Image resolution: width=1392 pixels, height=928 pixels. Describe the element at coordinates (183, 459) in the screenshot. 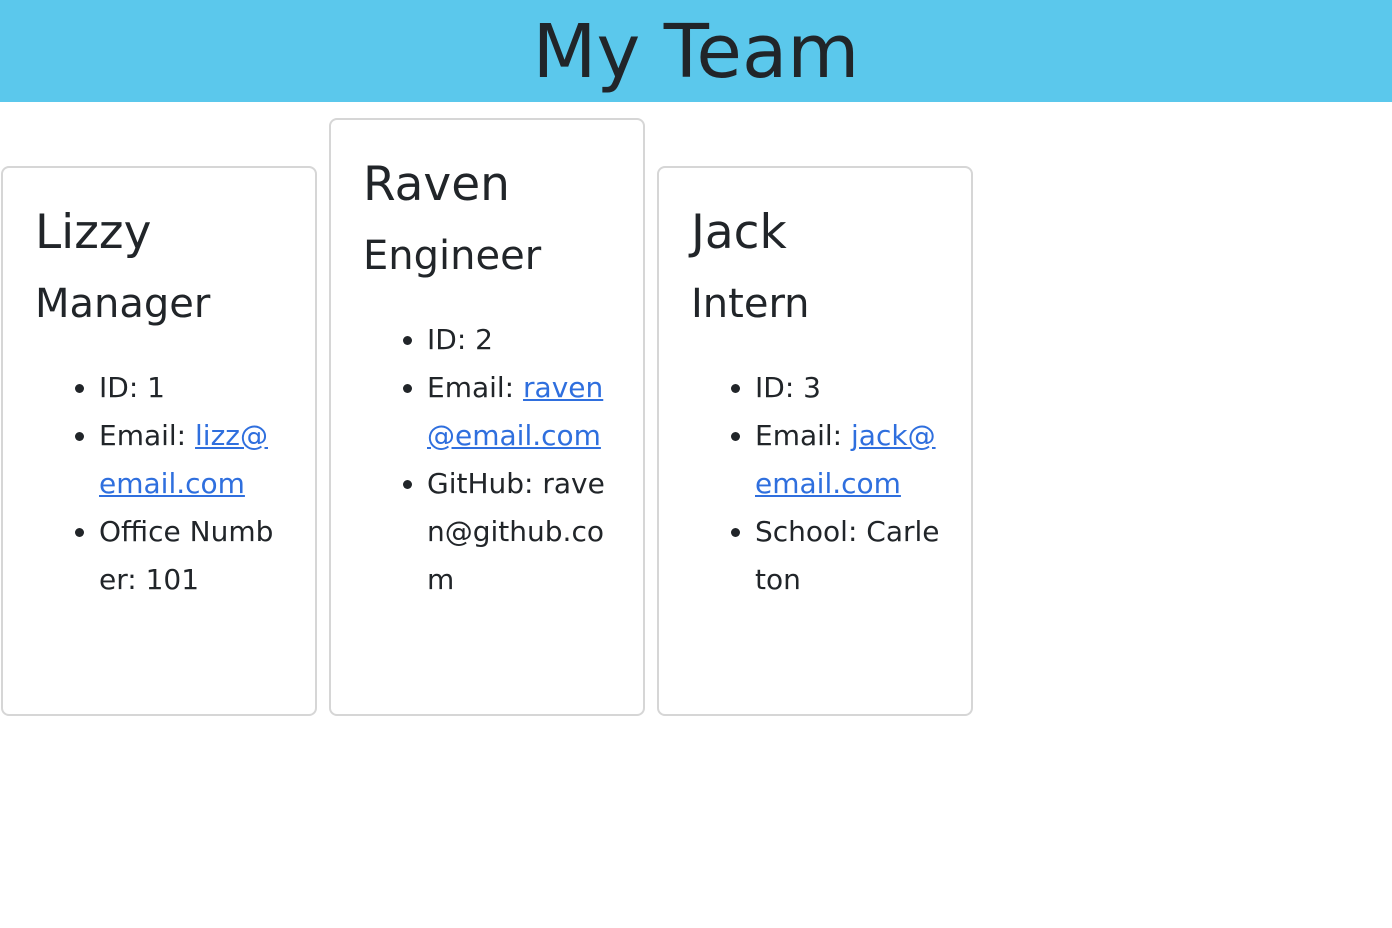

I see `email-link: lizz@email.com` at that location.